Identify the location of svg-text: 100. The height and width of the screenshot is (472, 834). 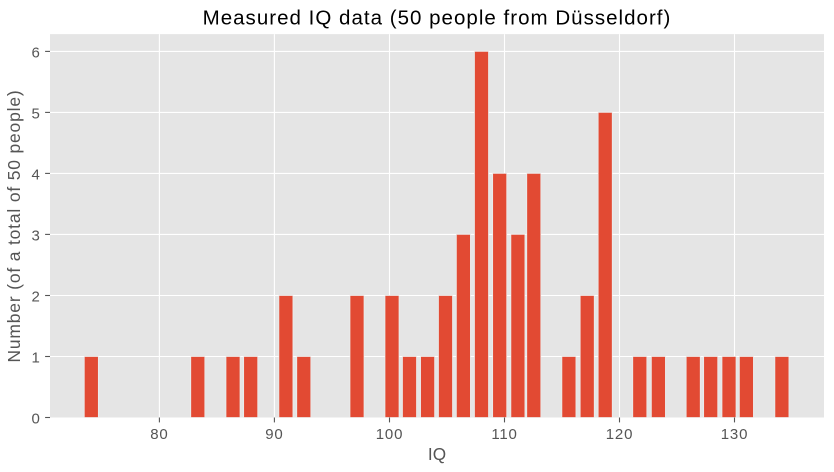
(389, 434).